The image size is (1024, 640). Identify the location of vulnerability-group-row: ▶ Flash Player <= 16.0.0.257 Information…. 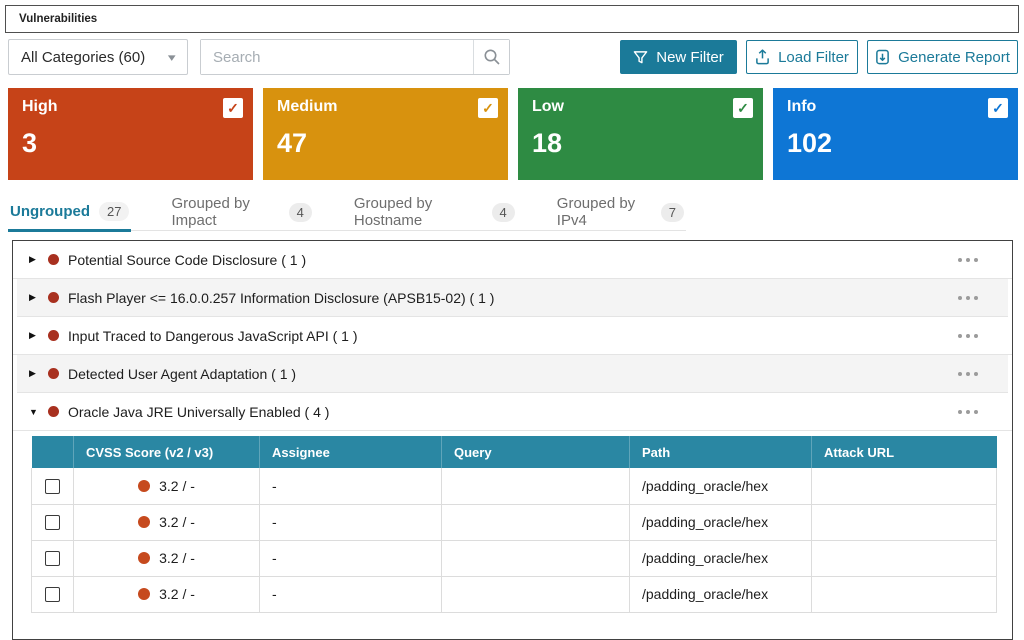
(512, 298).